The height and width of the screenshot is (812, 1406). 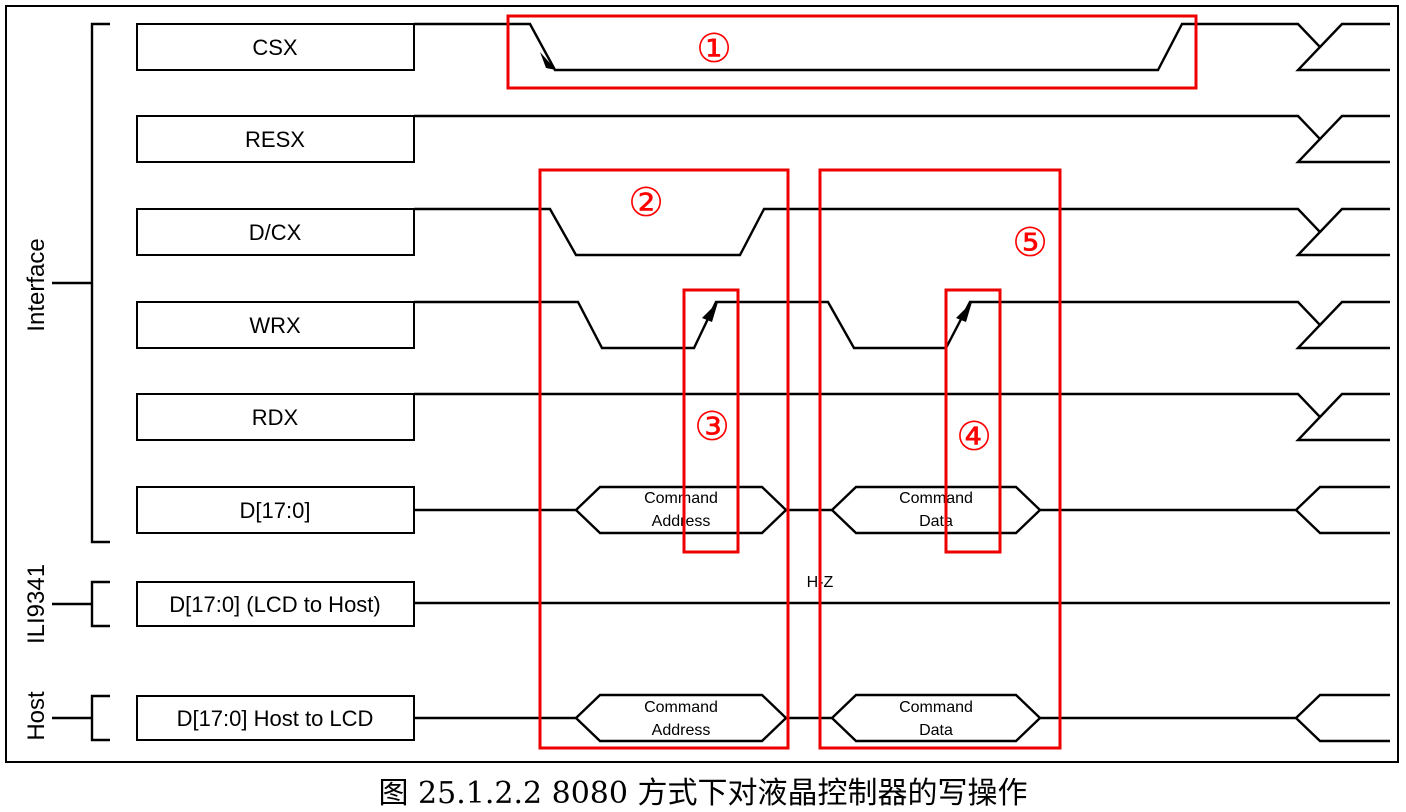 I want to click on signal-dcx: D/CX, so click(x=275, y=232).